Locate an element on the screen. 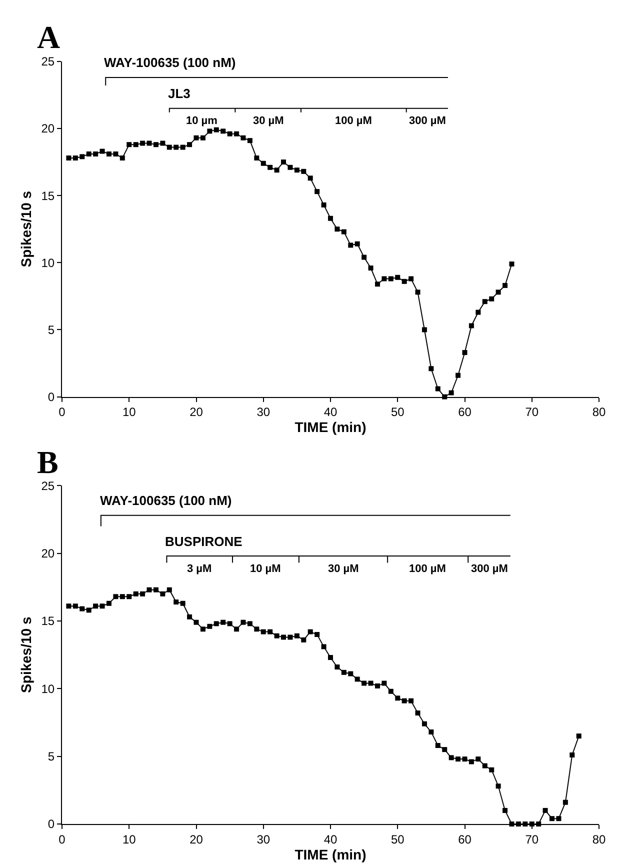 This screenshot has width=619, height=868. annotation: 10 µm is located at coordinates (202, 121).